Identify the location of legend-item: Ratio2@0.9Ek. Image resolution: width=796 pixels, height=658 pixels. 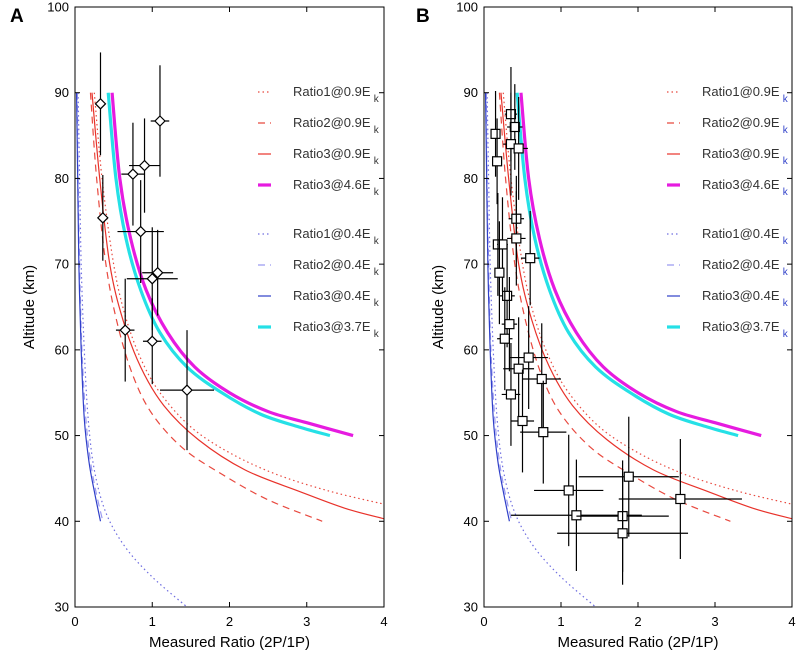
(319, 125).